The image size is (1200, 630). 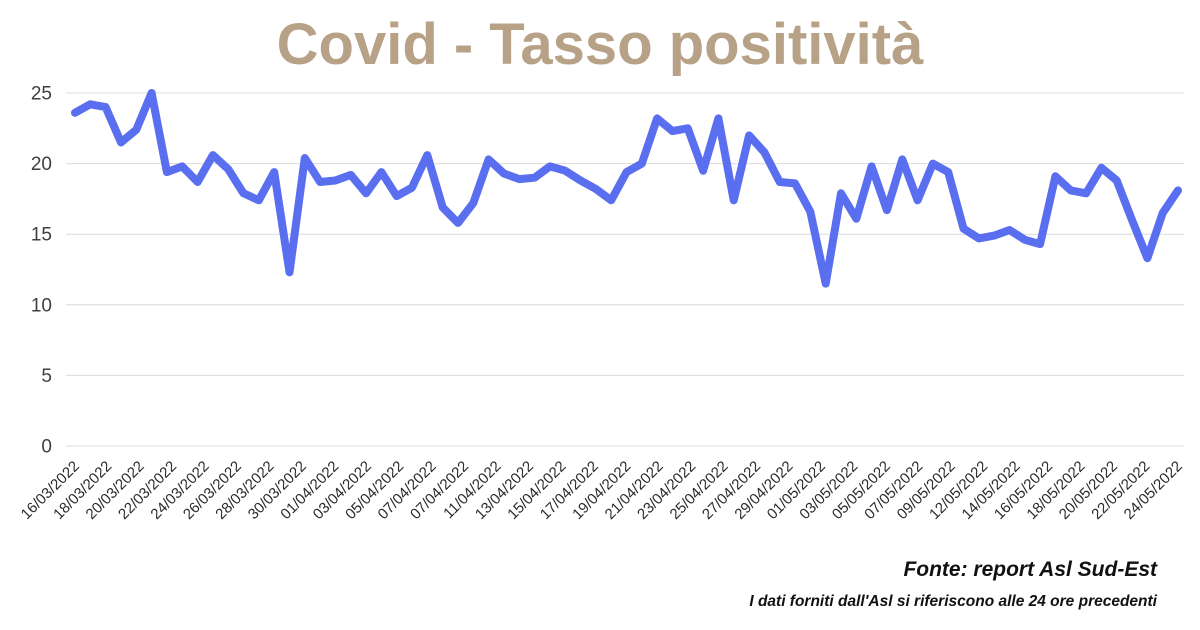 I want to click on y-tick-label-25: 25, so click(x=41, y=94).